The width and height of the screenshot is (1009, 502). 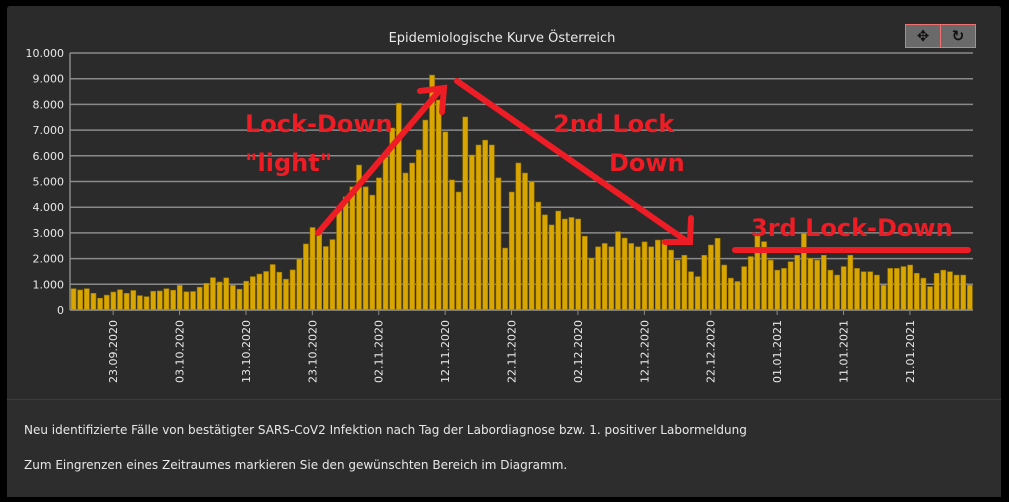 What do you see at coordinates (678, 230) in the screenshot?
I see `arrow-down-head` at bounding box center [678, 230].